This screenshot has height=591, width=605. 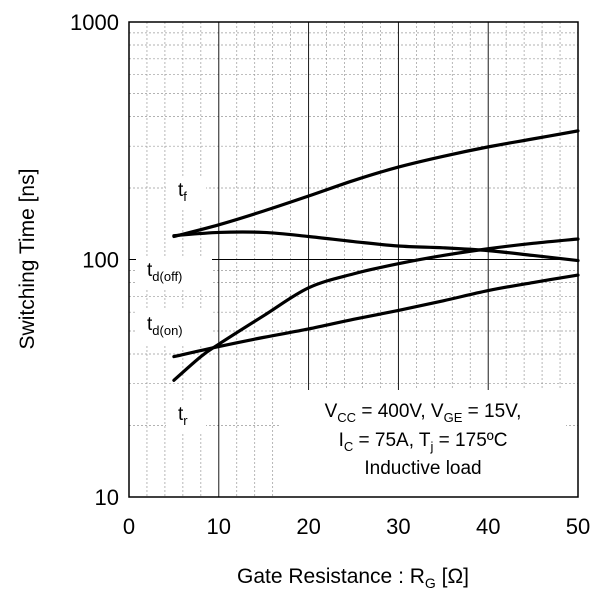 I want to click on series-tf, so click(x=376, y=184).